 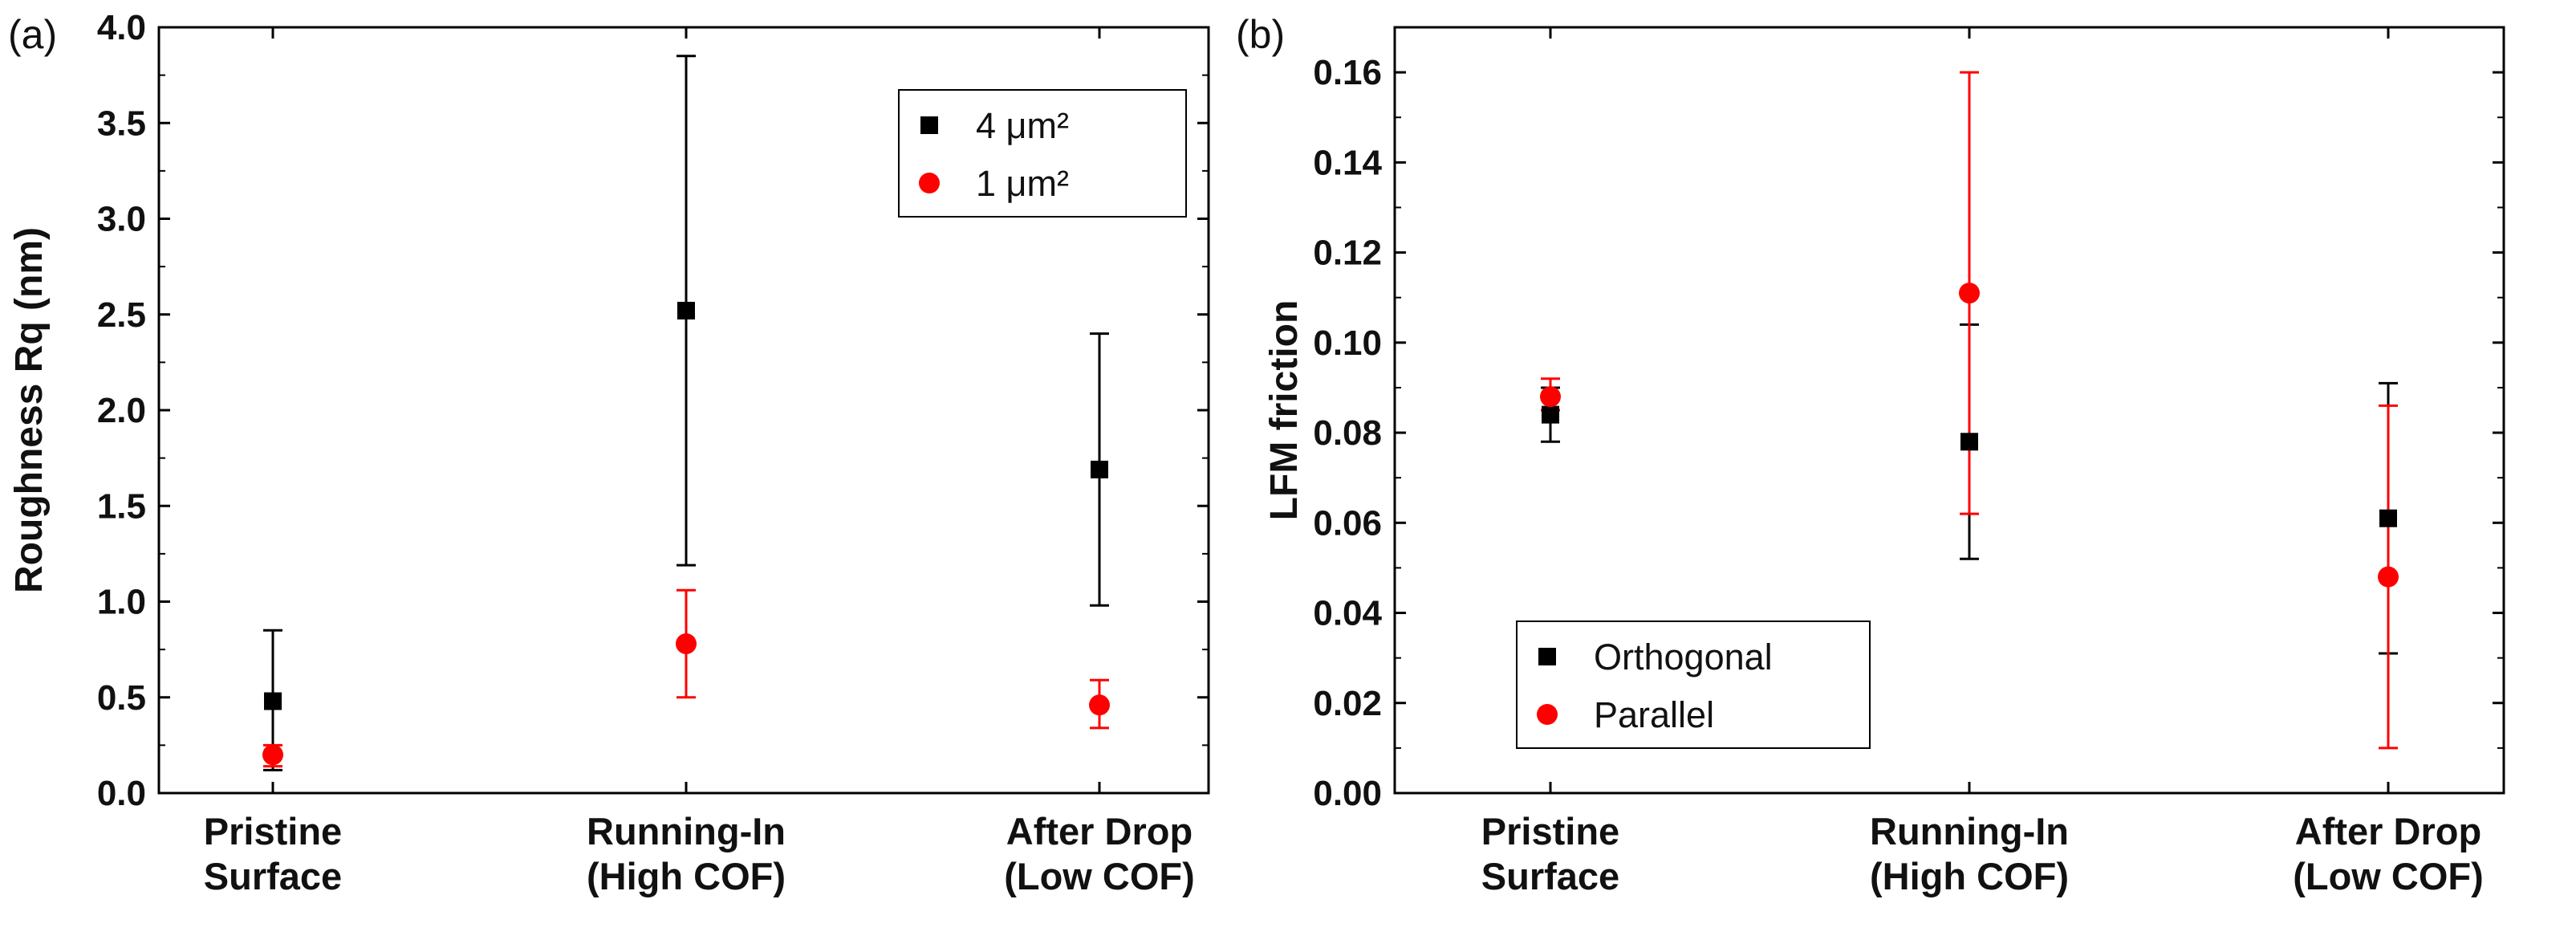 I want to click on y-tick-label: 3.5, so click(x=121, y=123).